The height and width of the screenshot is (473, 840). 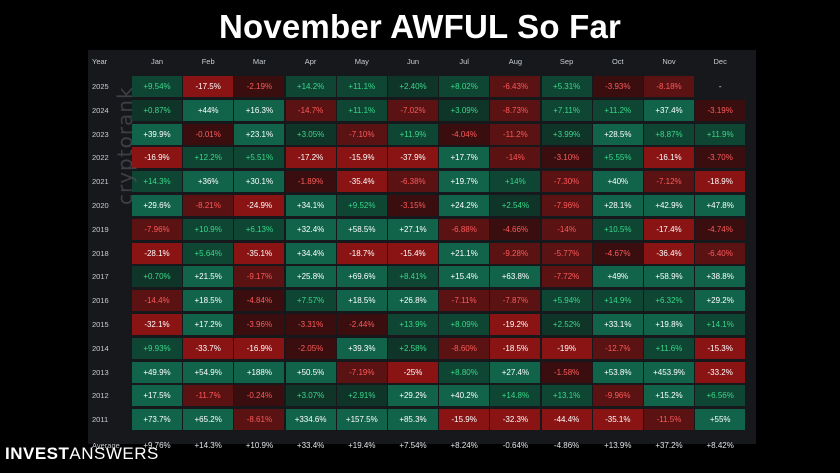 I want to click on return-cell: +3.99%, so click(x=566, y=134).